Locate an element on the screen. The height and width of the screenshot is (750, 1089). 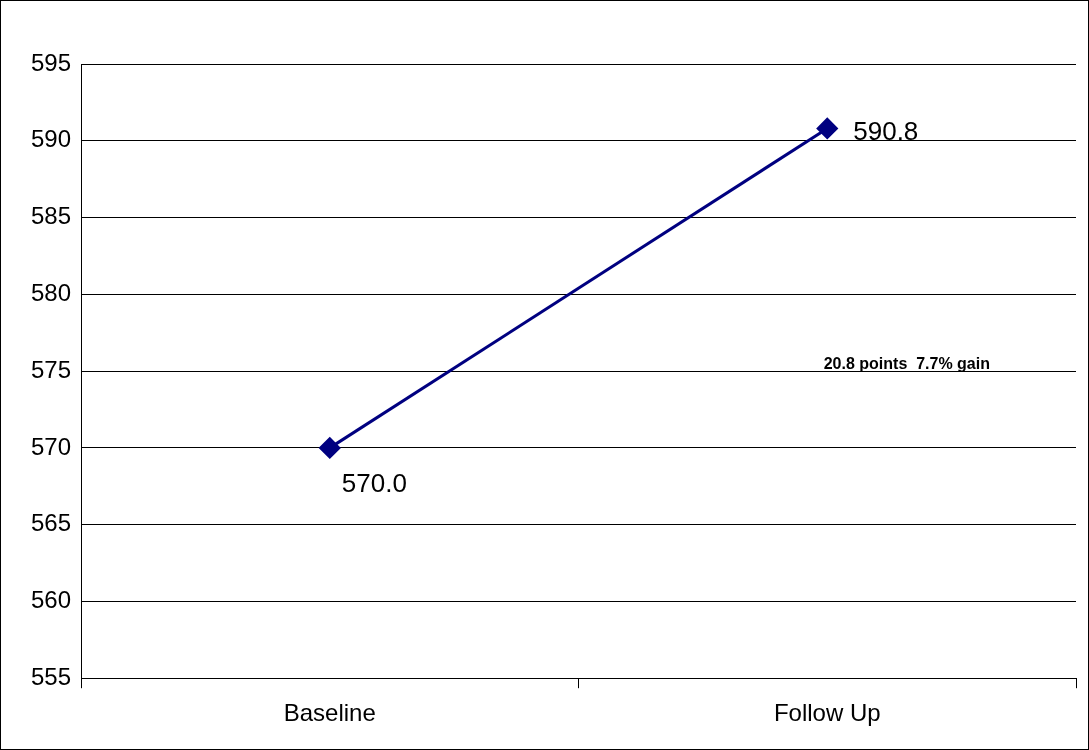
data-label: 570.0 is located at coordinates (374, 483).